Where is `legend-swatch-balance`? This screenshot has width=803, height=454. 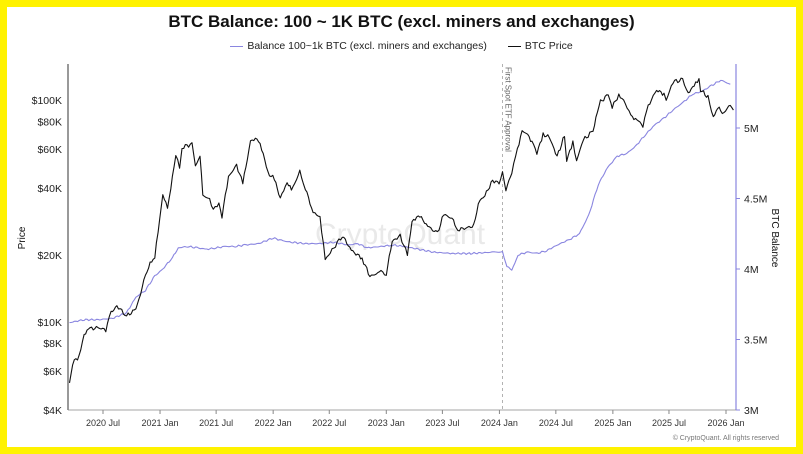 legend-swatch-balance is located at coordinates (237, 46).